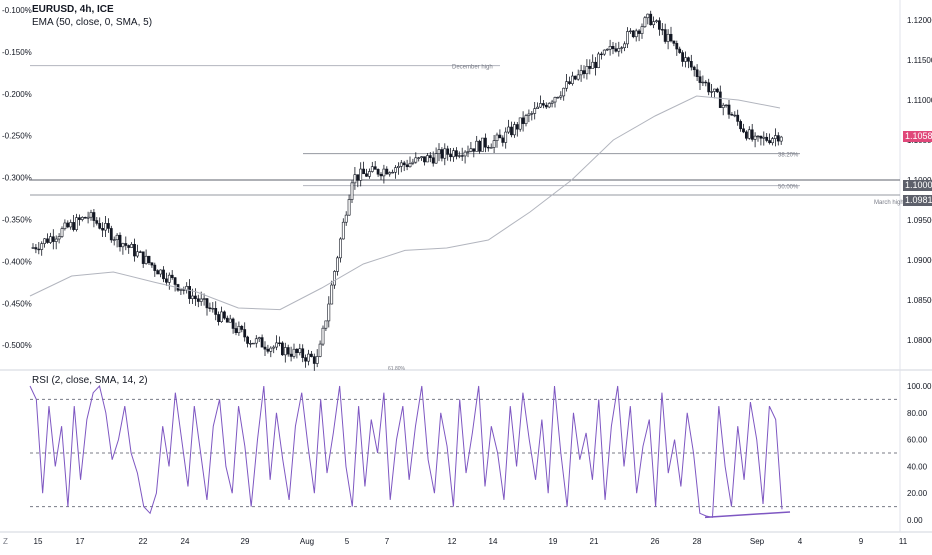 The image size is (932, 555). Describe the element at coordinates (917, 413) in the screenshot. I see `rsi-tick-label: 80.00` at that location.